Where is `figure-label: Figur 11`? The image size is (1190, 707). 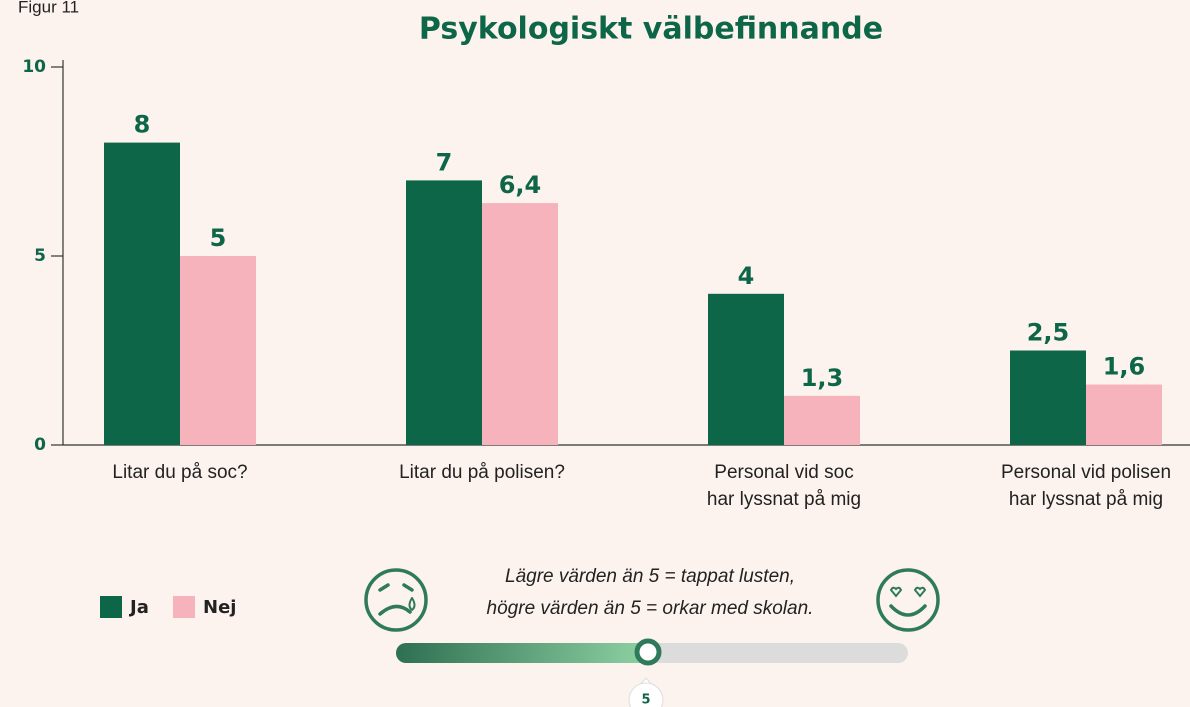
figure-label: Figur 11 is located at coordinates (48, 8).